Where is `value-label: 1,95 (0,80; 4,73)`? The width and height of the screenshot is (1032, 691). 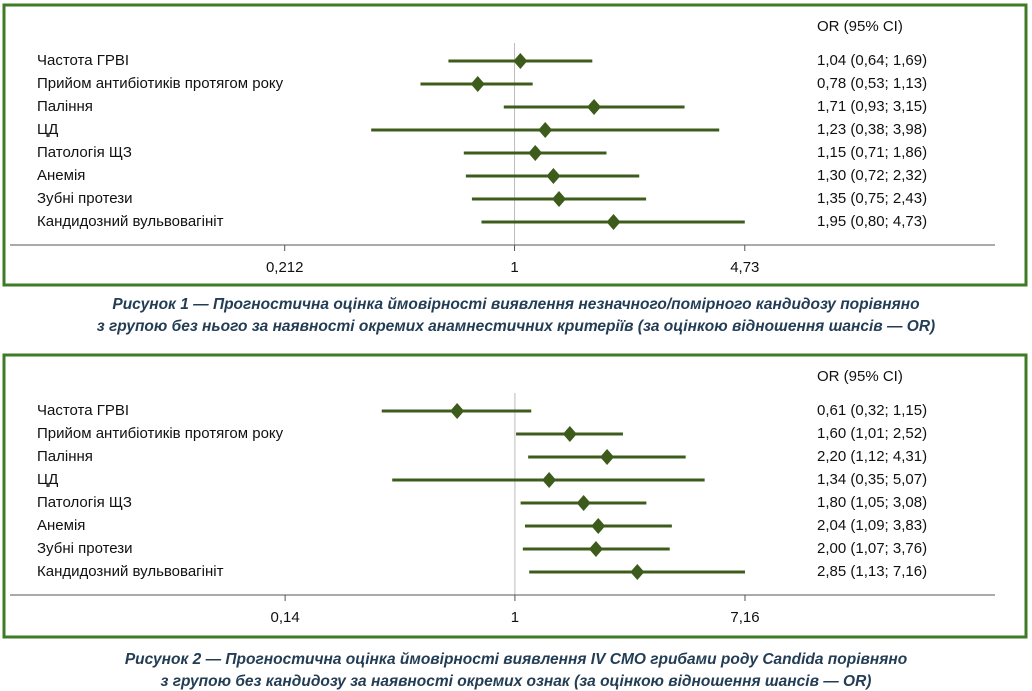 value-label: 1,95 (0,80; 4,73) is located at coordinates (872, 221).